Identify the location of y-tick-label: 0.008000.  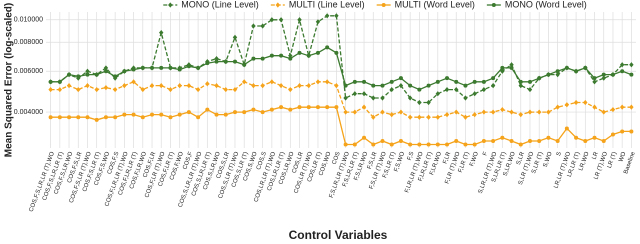
(28, 42).